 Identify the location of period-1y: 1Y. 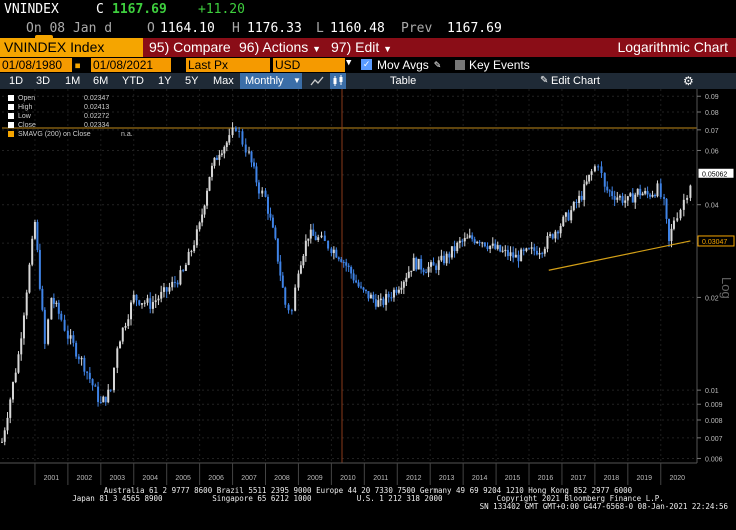
(165, 81).